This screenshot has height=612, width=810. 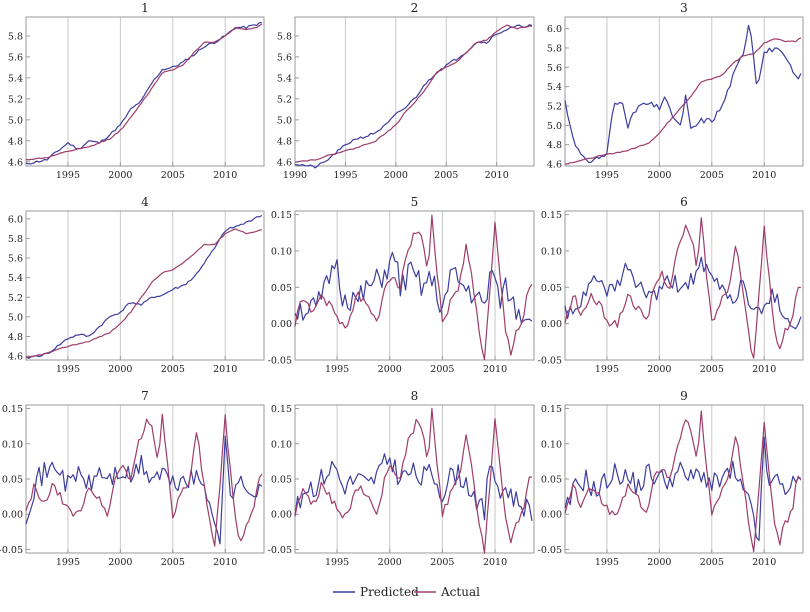 What do you see at coordinates (295, 175) in the screenshot?
I see `x-tick-label: 1990` at bounding box center [295, 175].